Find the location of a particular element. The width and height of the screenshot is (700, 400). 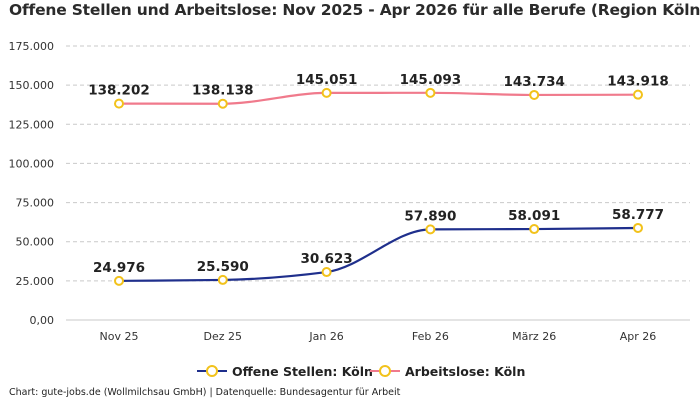

y-tick-label: 175.000 is located at coordinates (32, 46).